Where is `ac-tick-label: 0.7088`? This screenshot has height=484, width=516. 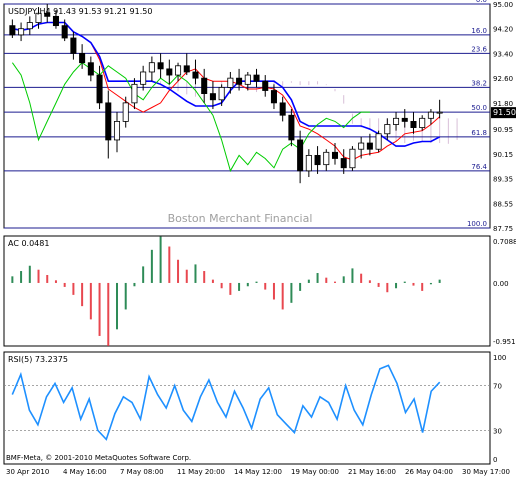
ac-tick-label: 0.7088 is located at coordinates (504, 242).